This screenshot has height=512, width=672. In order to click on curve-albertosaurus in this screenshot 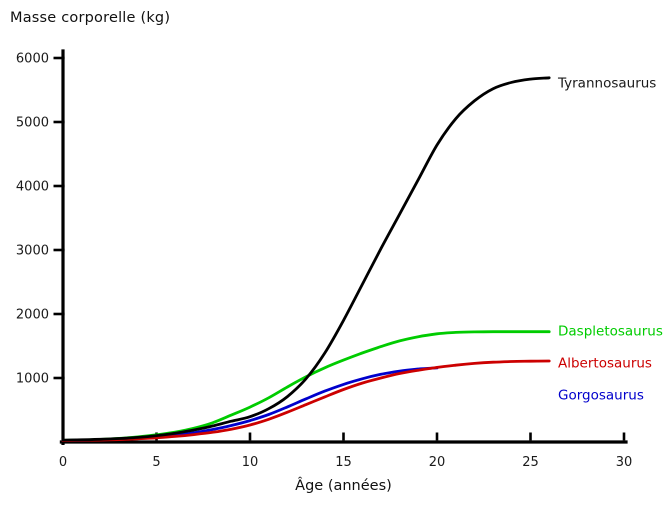, I will do `click(306, 400)`.